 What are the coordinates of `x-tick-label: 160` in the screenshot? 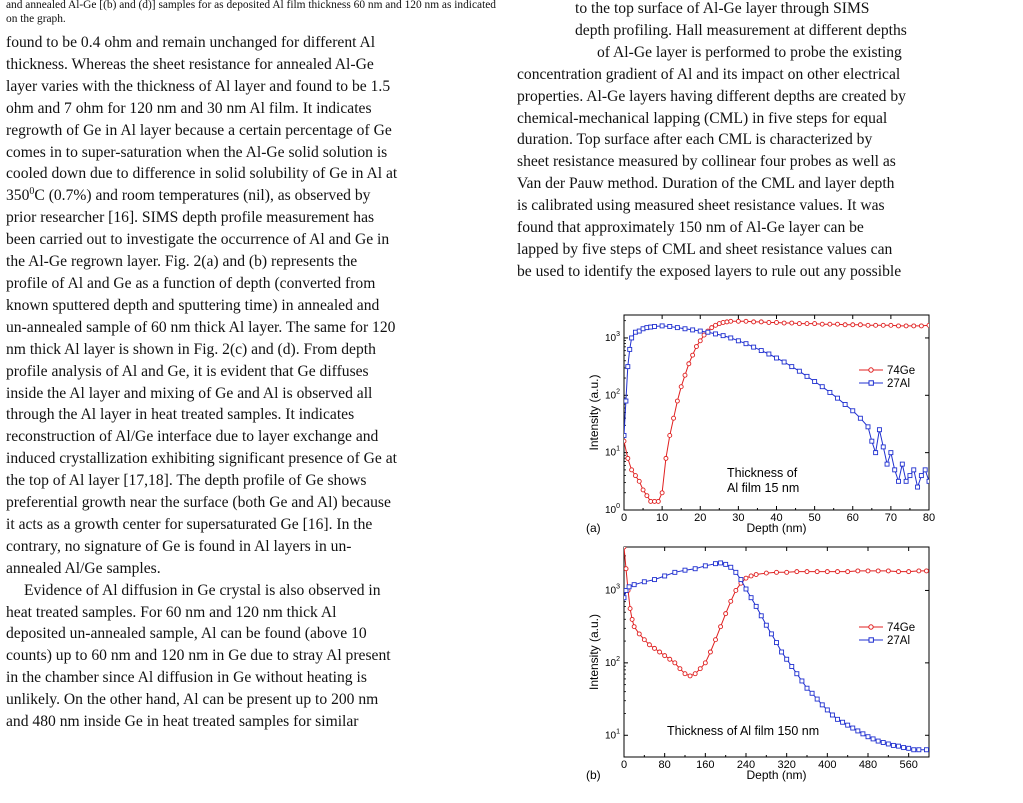 It's located at (705, 765).